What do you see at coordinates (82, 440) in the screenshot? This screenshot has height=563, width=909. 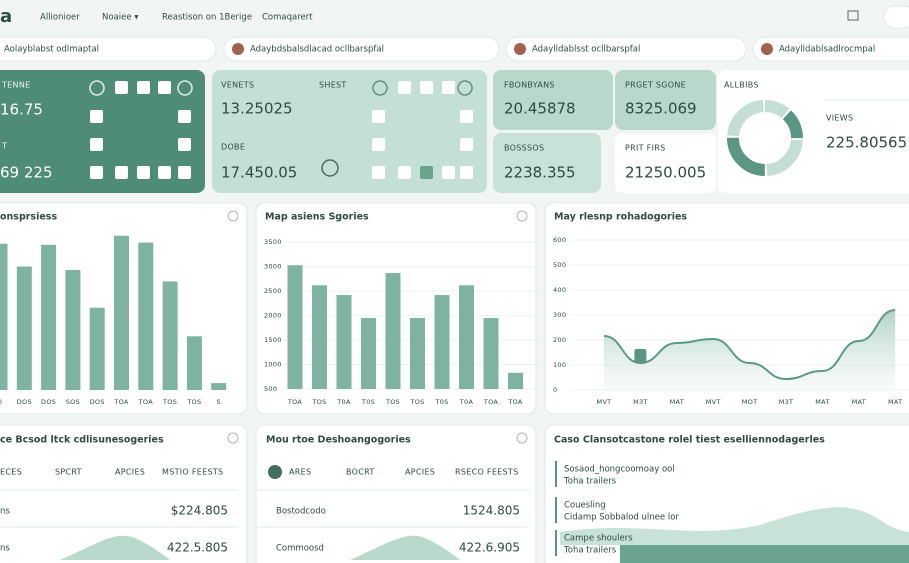 I see `panel-title: ce Bcsod ltck cdlisunesogeries` at bounding box center [82, 440].